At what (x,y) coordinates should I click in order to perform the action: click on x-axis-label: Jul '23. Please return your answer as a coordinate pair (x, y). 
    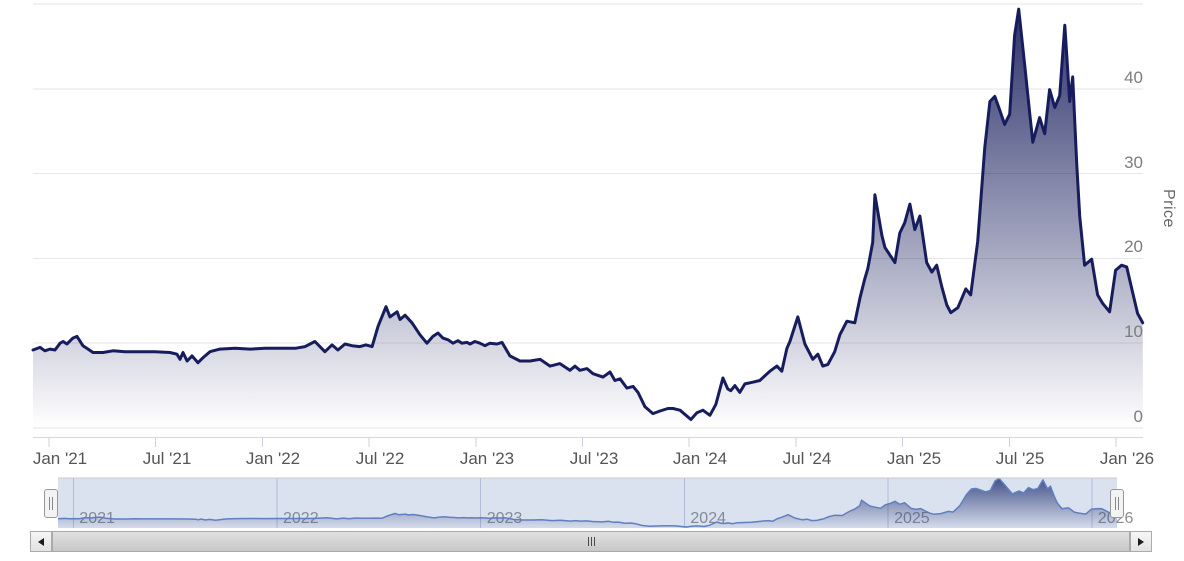
    Looking at the image, I should click on (594, 458).